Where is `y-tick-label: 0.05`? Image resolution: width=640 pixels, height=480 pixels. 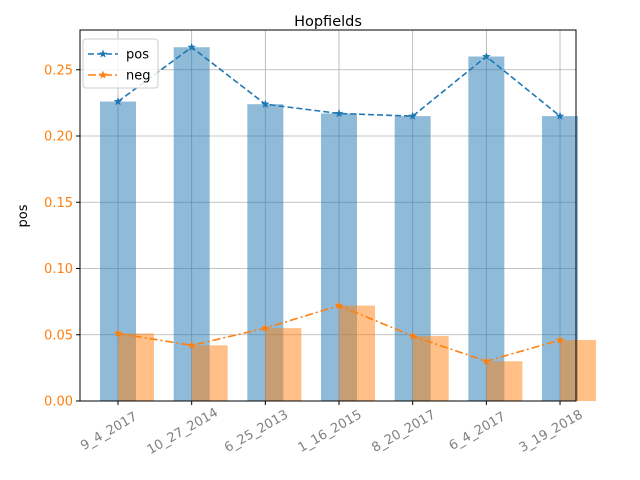
y-tick-label: 0.05 is located at coordinates (58, 335).